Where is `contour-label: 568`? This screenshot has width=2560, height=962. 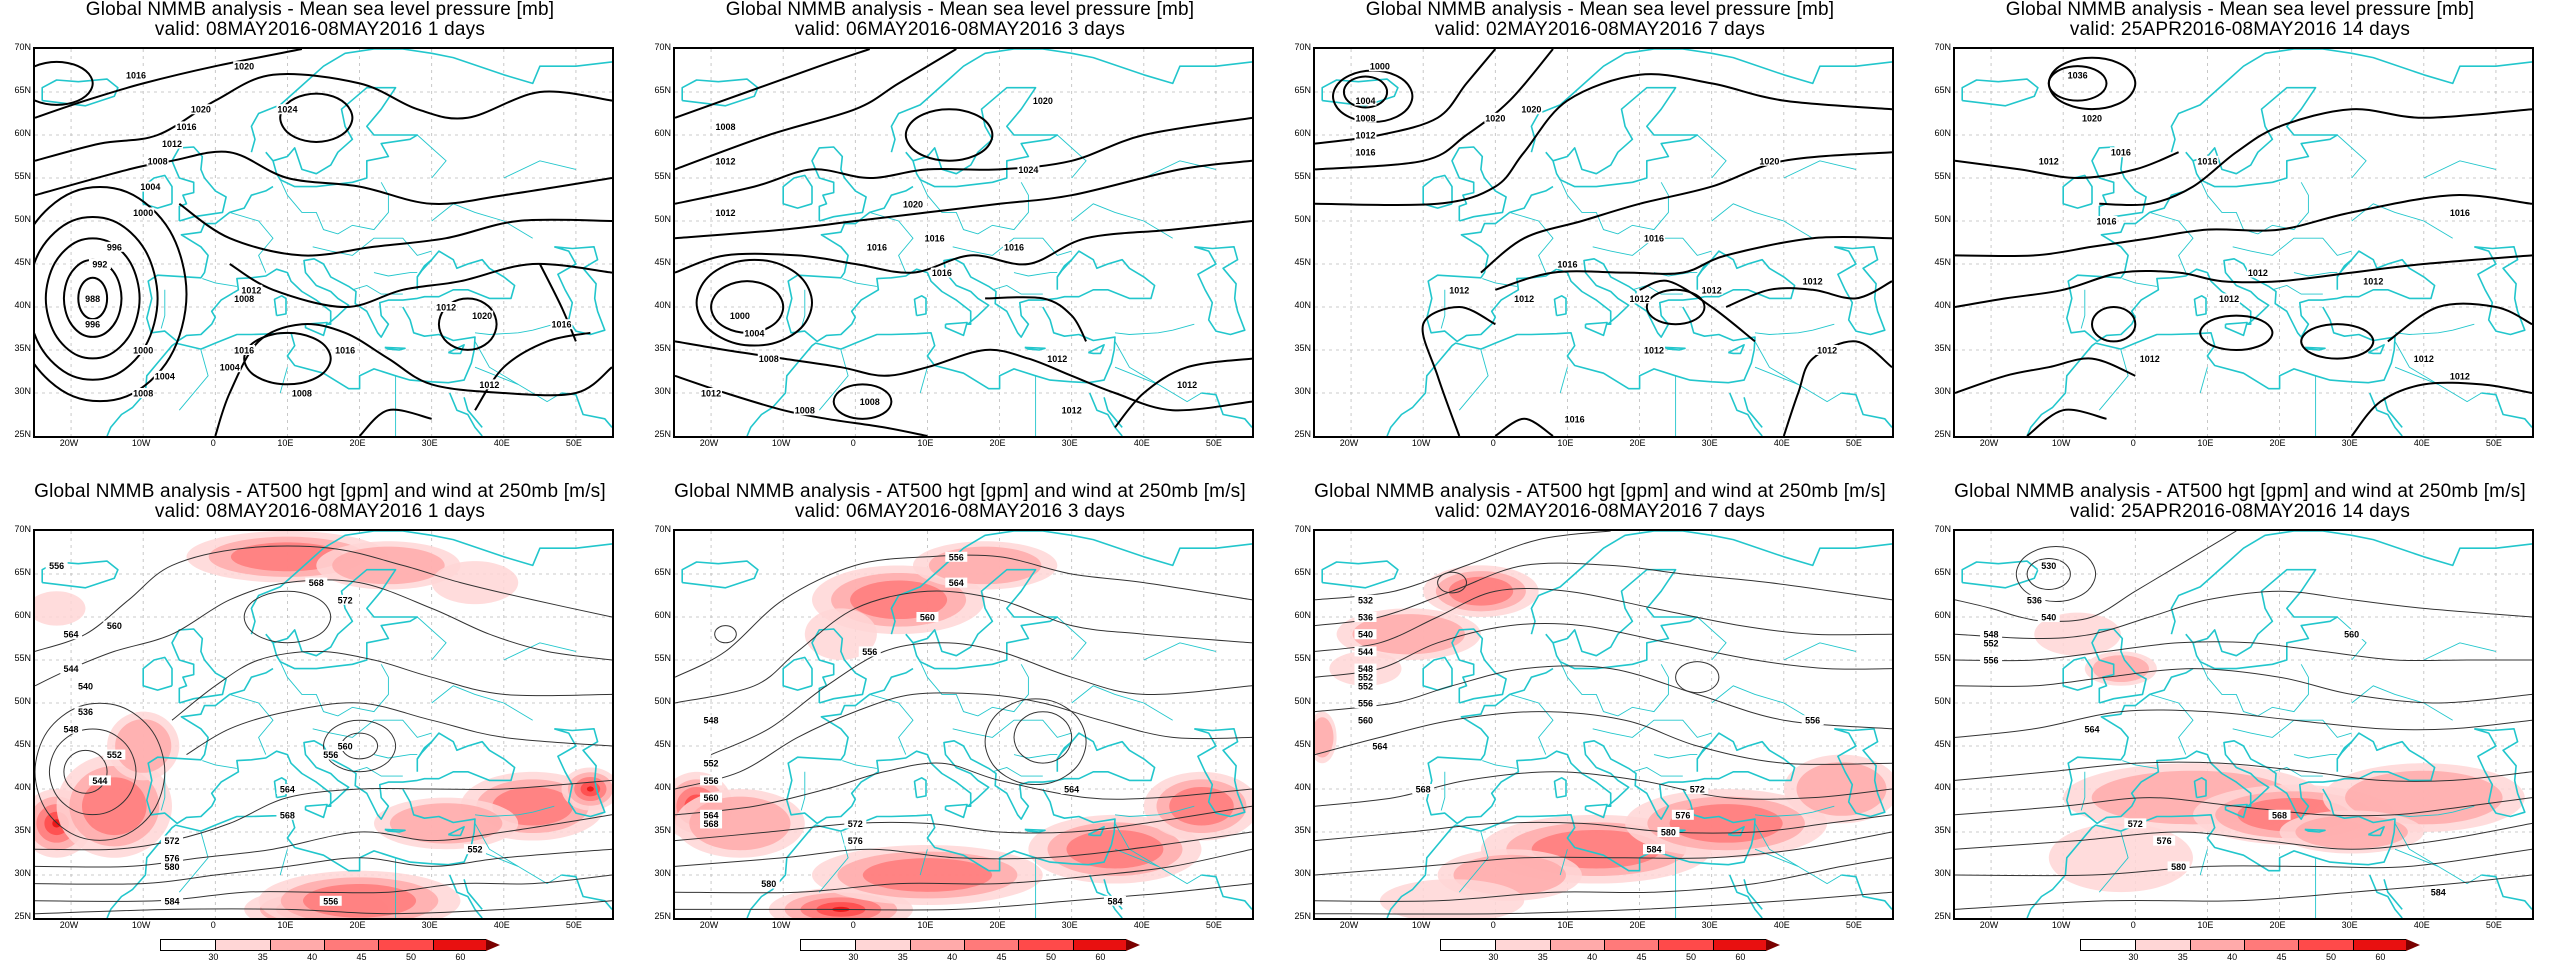
contour-label: 568 is located at coordinates (1423, 790).